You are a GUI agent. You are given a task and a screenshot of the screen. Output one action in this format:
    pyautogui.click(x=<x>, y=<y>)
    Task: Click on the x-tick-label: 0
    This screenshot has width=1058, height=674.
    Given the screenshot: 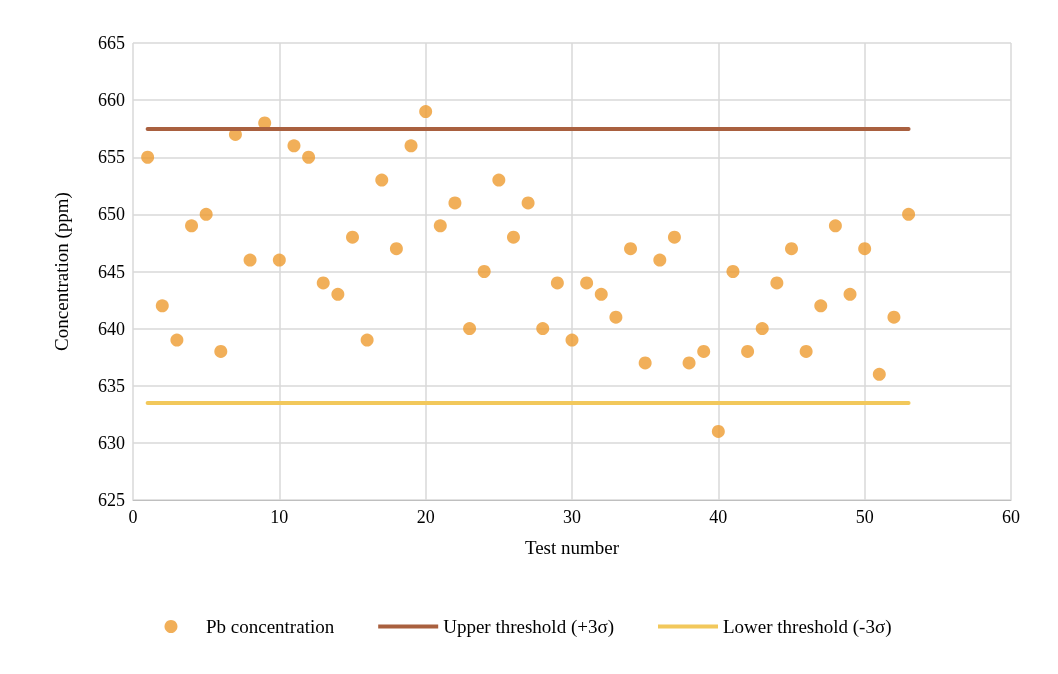 What is the action you would take?
    pyautogui.click(x=133, y=517)
    